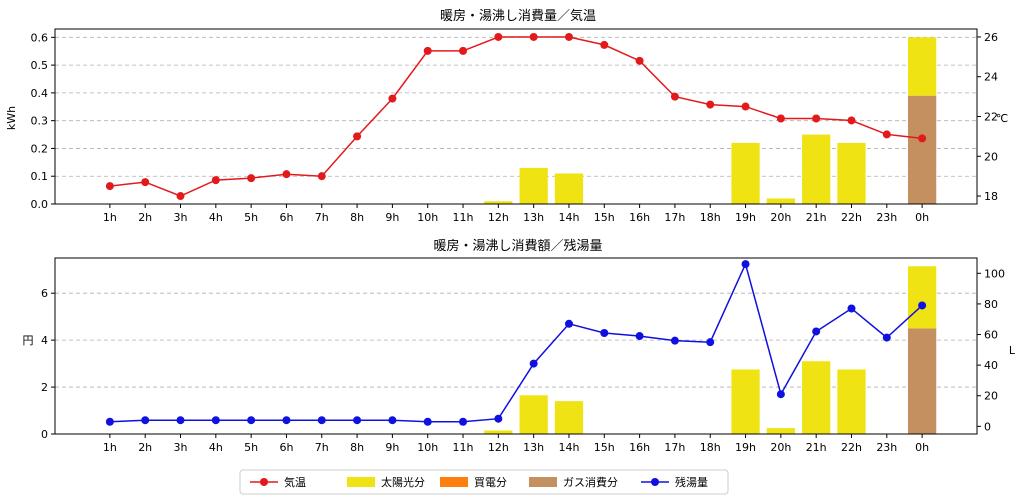  I want to click on x-tick-label: 16h, so click(639, 217).